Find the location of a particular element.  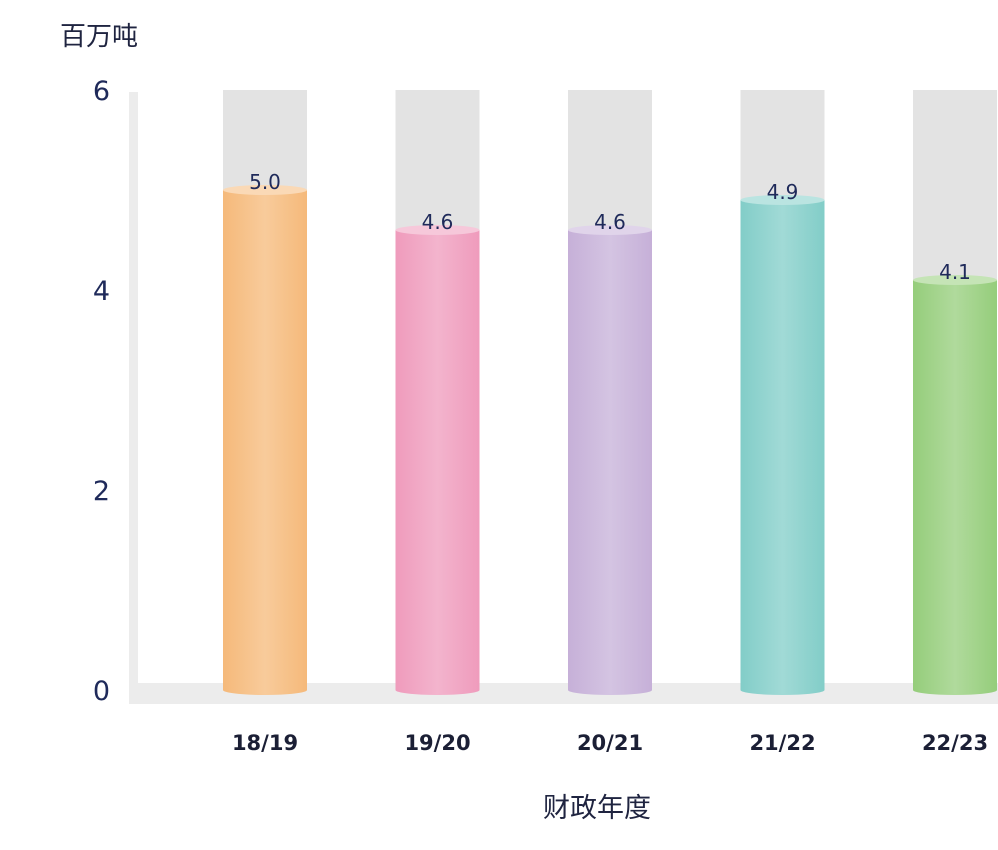

x-axis-ticks: 18/19 19/20 20/21 21/22 22/23 is located at coordinates (610, 743).